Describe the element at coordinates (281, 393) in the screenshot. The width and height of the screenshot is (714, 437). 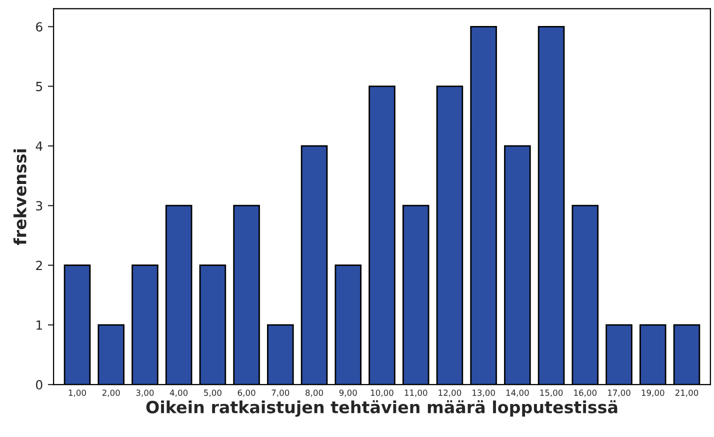
I see `x-tick-label: 7,00` at that location.